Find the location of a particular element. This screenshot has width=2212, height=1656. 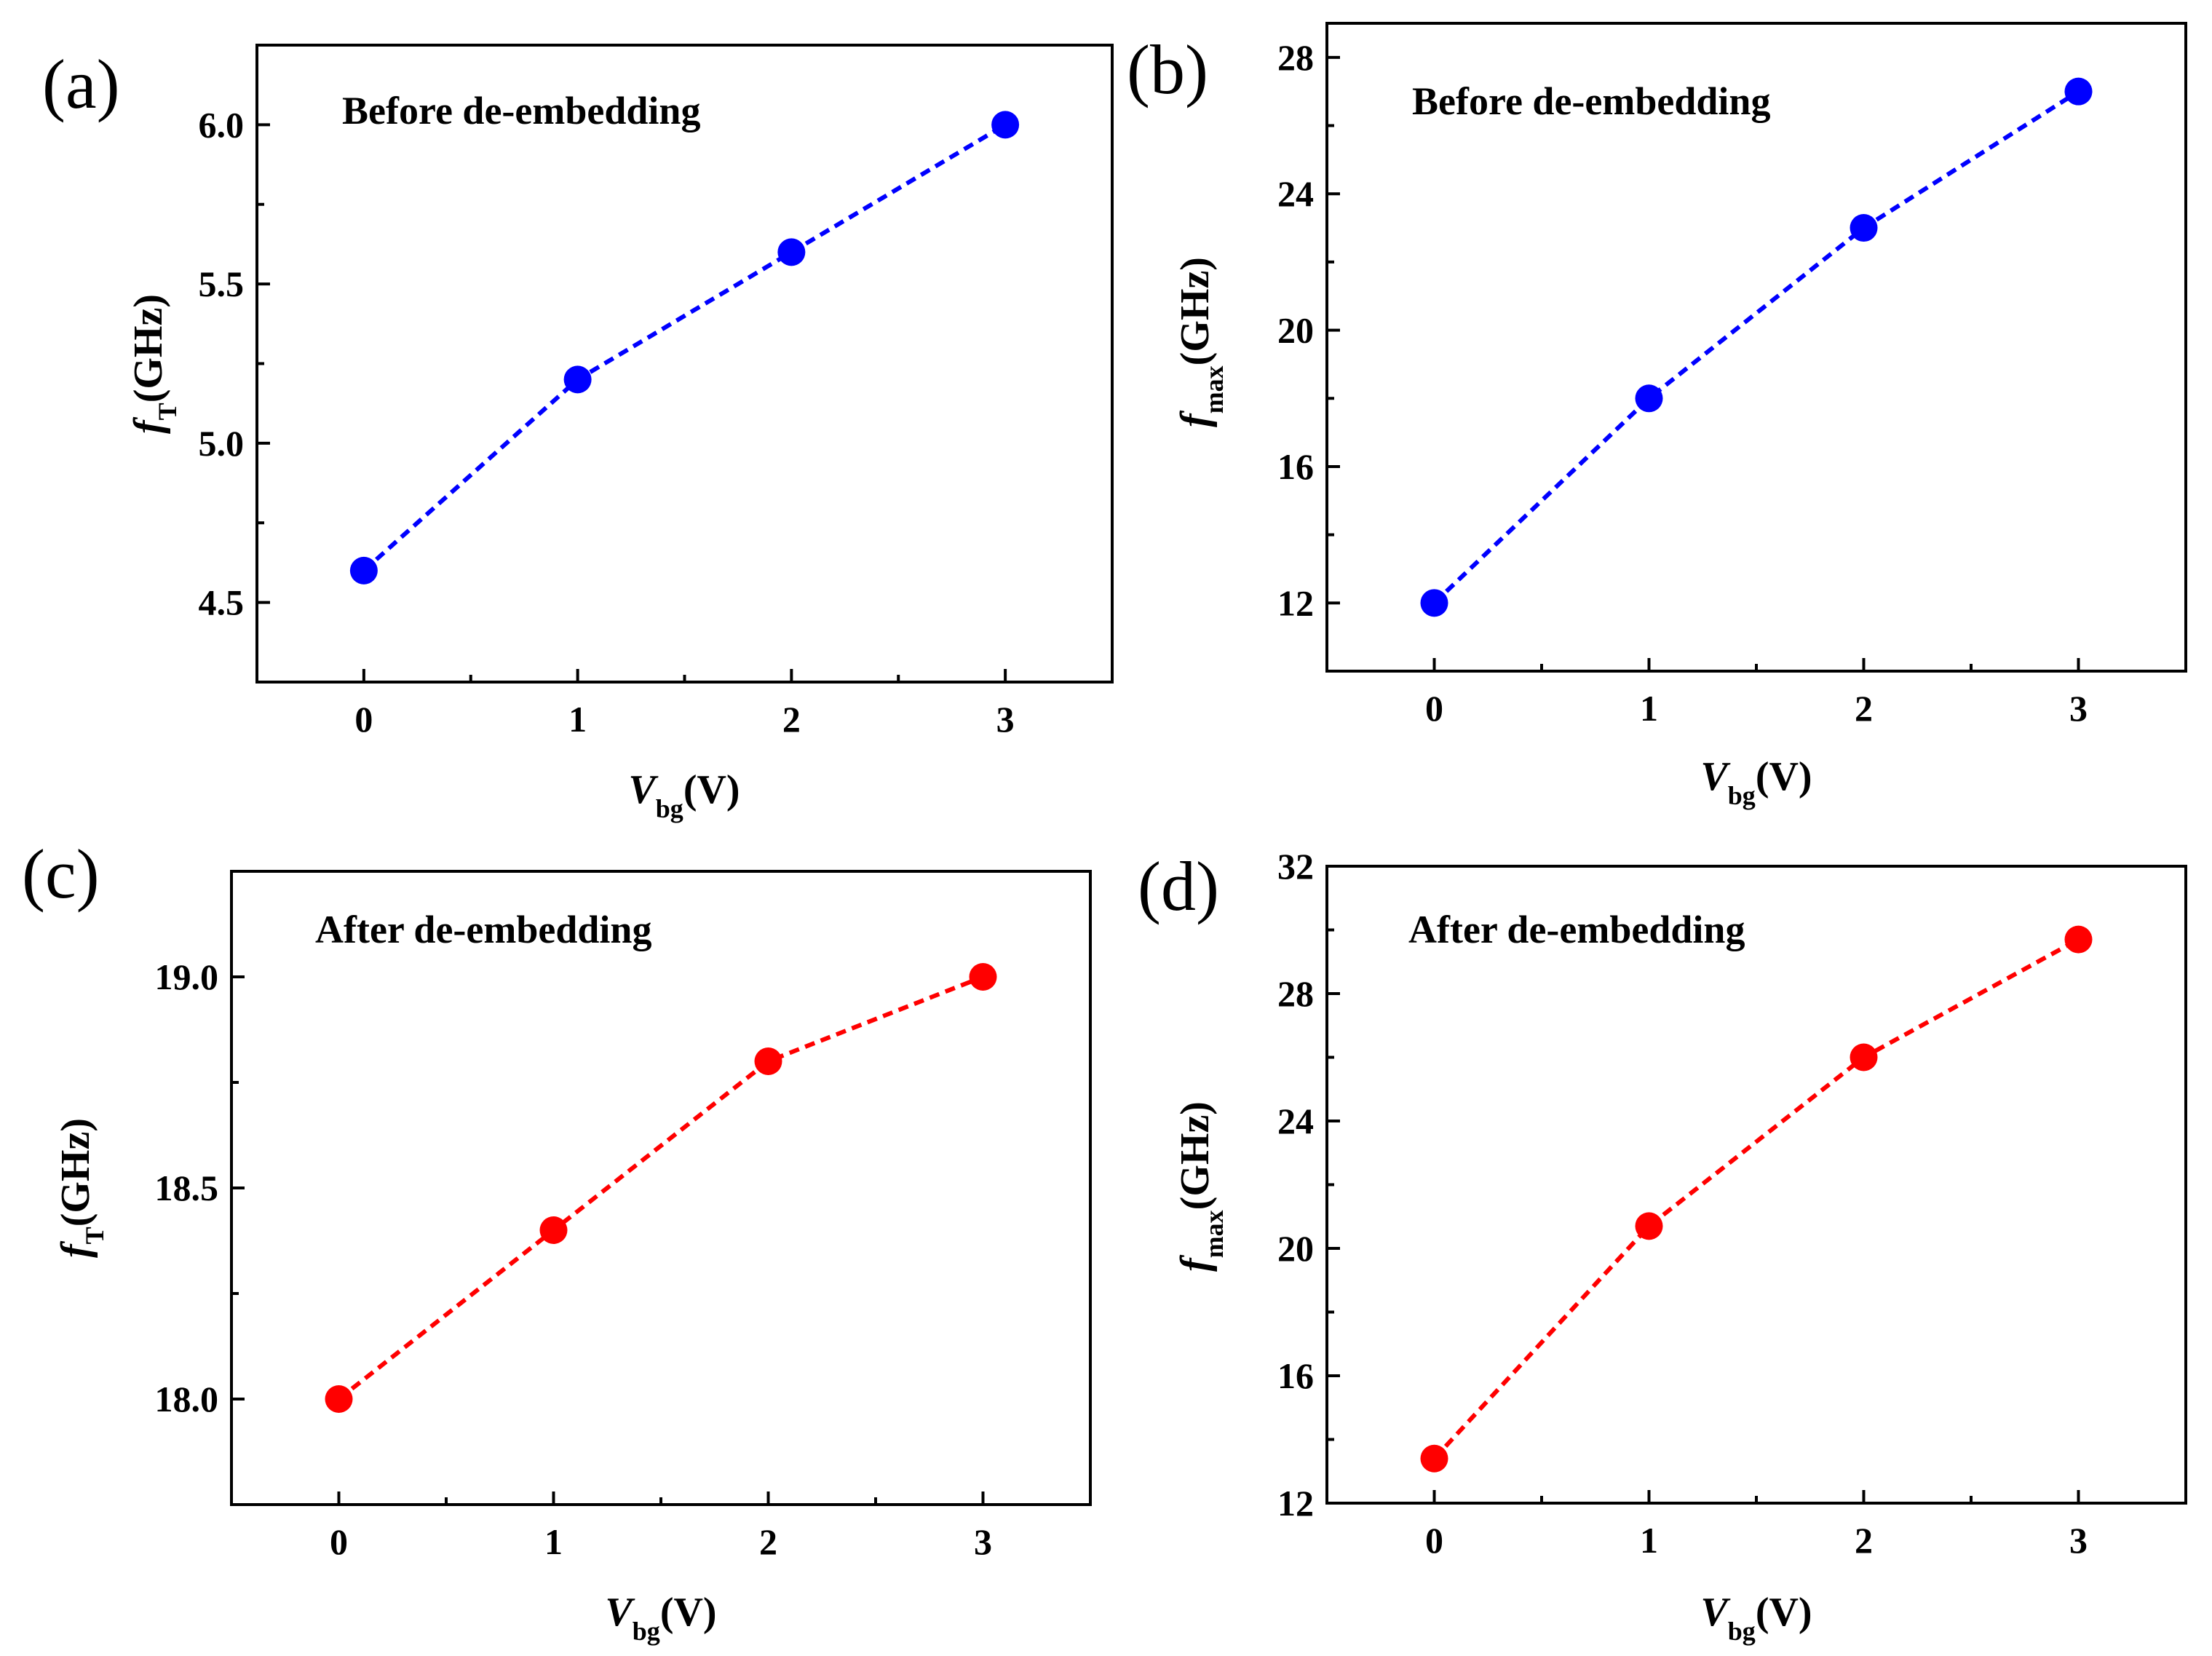

panel-b-label: (b) is located at coordinates (1167, 69).